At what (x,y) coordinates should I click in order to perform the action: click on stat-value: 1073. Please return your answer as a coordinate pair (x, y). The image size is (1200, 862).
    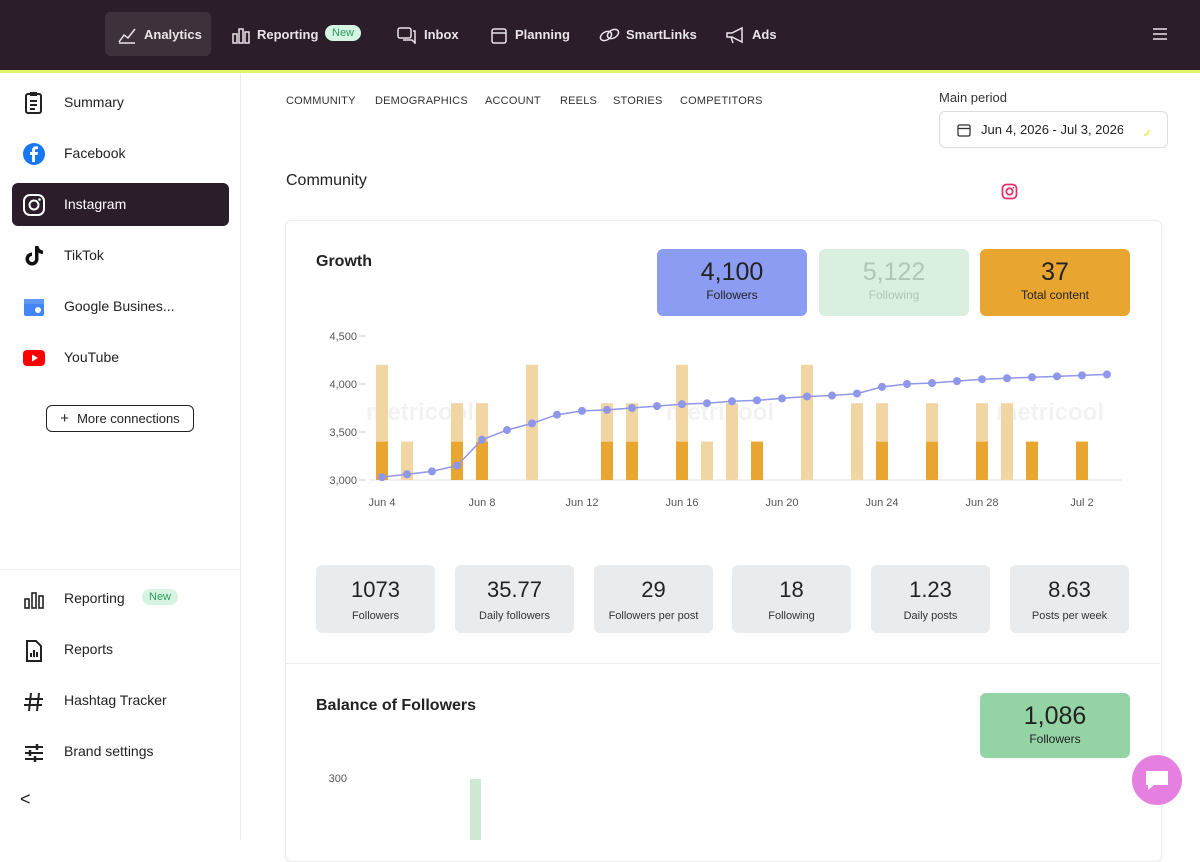
    Looking at the image, I should click on (375, 589).